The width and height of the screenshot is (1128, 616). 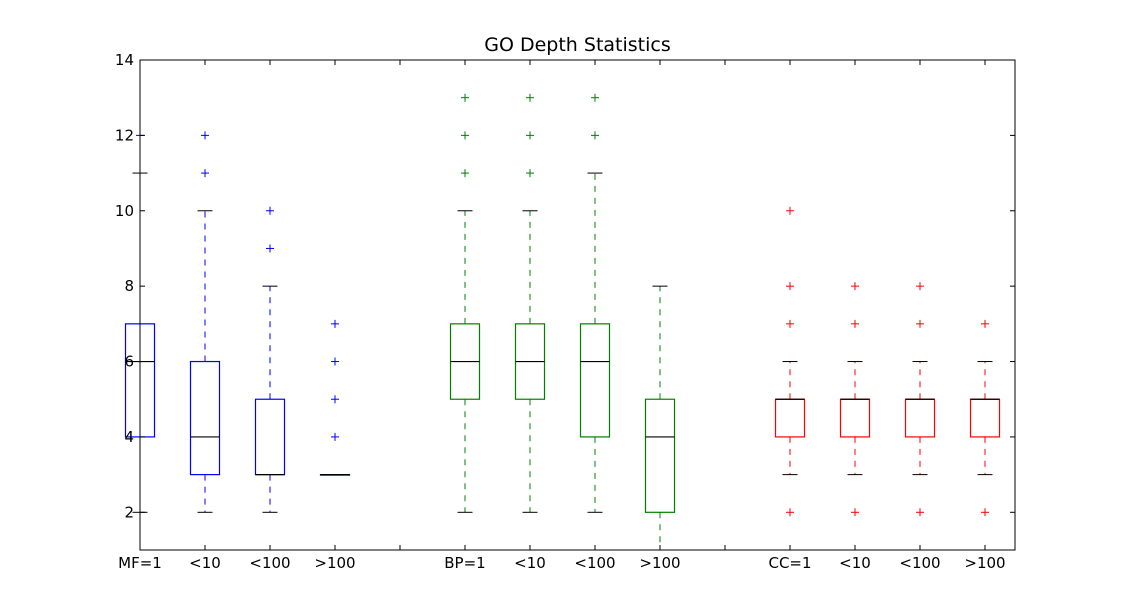 What do you see at coordinates (129, 362) in the screenshot?
I see `y-tick-label: 6` at bounding box center [129, 362].